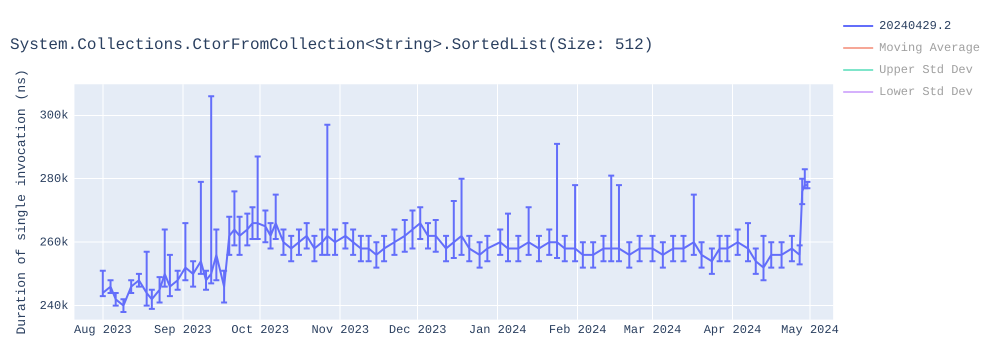 The height and width of the screenshot is (350, 1000). What do you see at coordinates (926, 70) in the screenshot?
I see `legend-label: Upper Std Dev` at bounding box center [926, 70].